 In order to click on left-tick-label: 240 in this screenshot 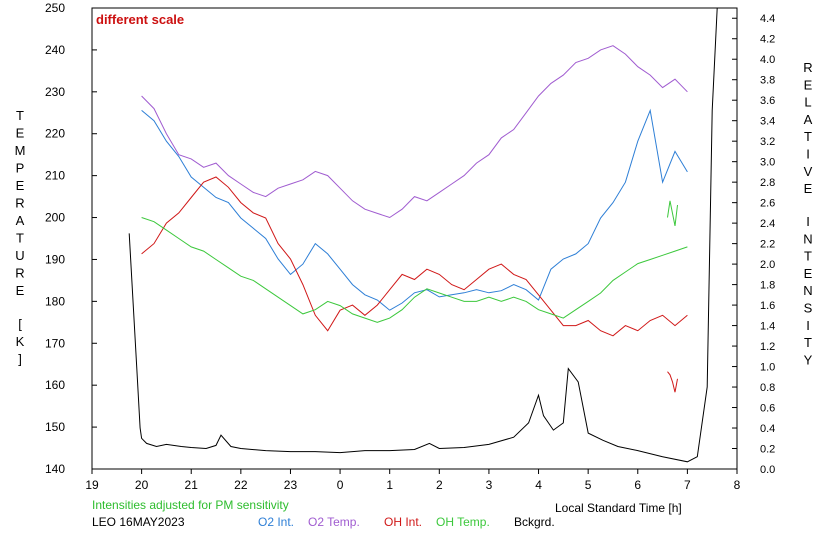, I will do `click(55, 50)`.